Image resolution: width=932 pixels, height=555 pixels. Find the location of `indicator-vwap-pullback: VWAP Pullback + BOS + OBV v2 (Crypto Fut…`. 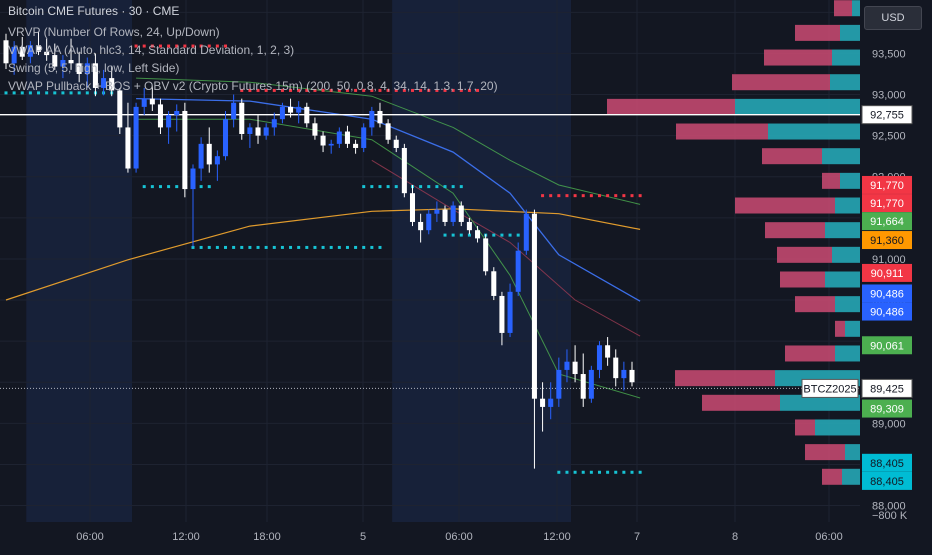

indicator-vwap-pullback: VWAP Pullback + BOS + OBV v2 (Crypto Fut… is located at coordinates (253, 86).